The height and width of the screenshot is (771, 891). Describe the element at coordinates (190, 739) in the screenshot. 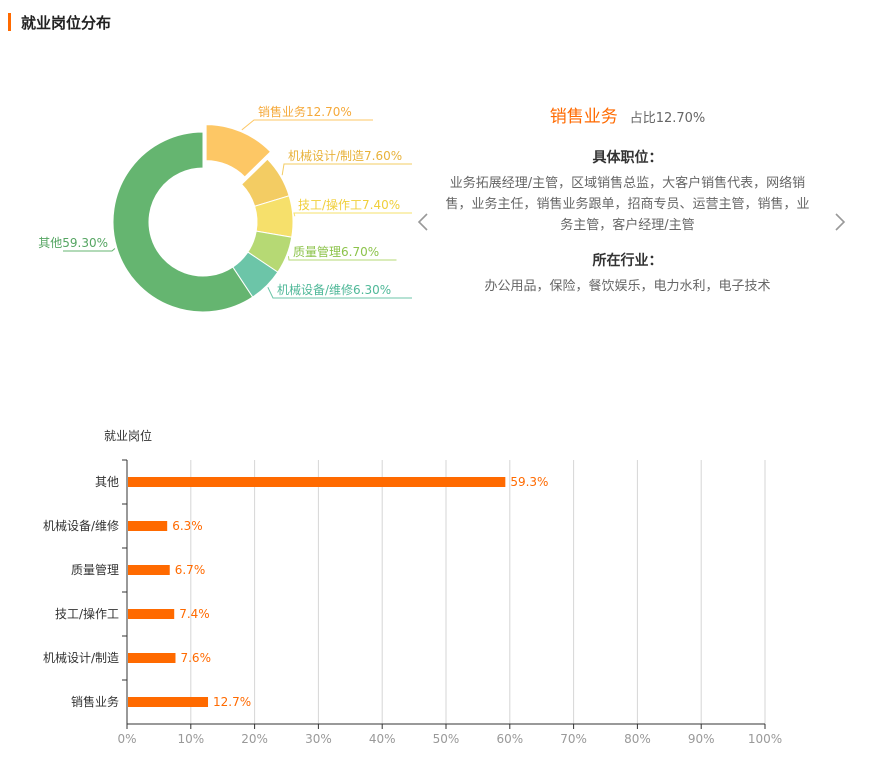

I see `x-tick-label: 10%` at that location.